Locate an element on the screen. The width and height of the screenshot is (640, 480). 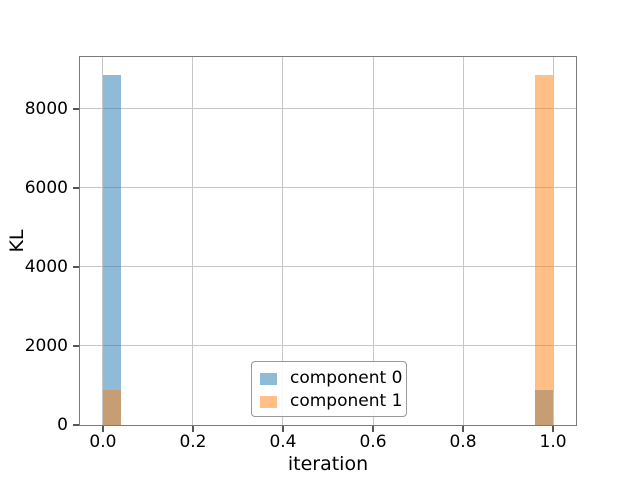
legend-swatch-component-0-icon is located at coordinates (268, 378).